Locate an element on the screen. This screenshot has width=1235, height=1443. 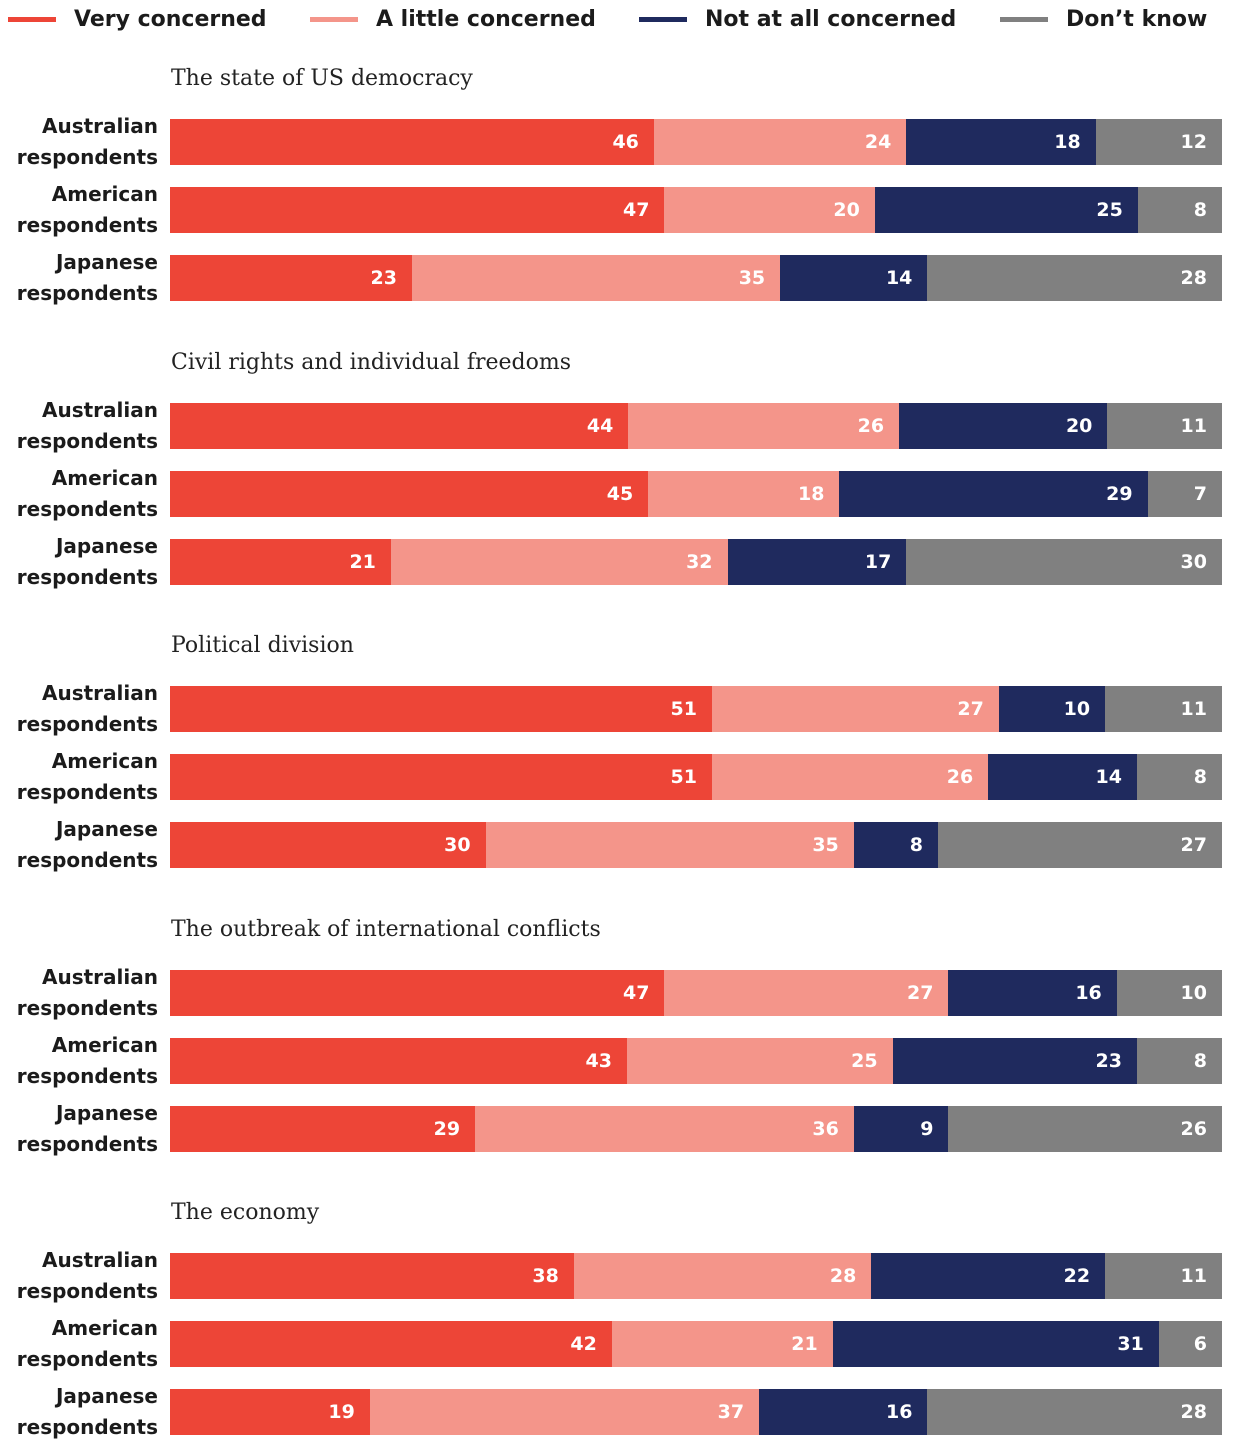
legend-item-dont-know: Don’t know is located at coordinates (1103, 19).